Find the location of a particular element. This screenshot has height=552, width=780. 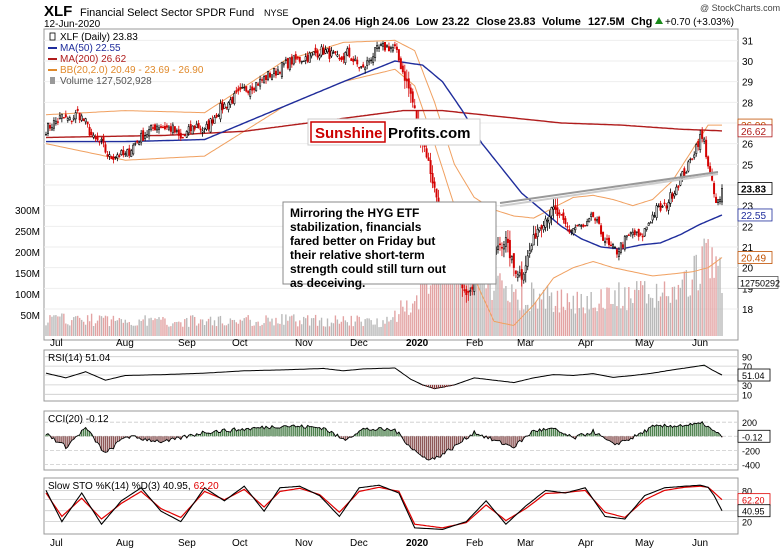

x-tick-label: Mar is located at coordinates (526, 543).